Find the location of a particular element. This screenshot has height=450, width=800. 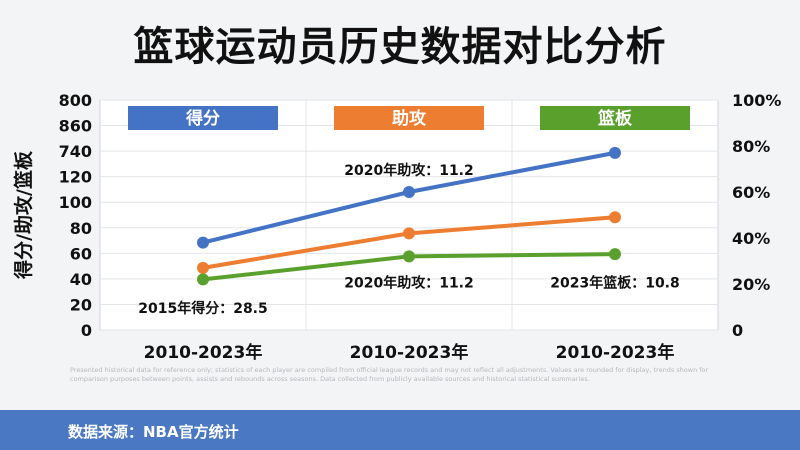

y-tick-label-right: 40% is located at coordinates (751, 238).